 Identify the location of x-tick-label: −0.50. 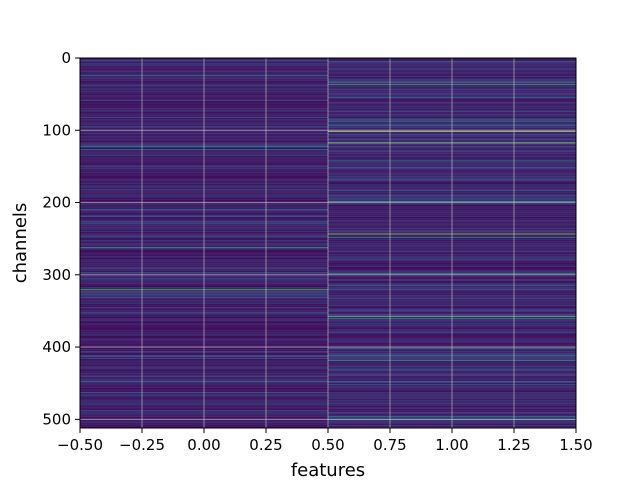
(80, 445).